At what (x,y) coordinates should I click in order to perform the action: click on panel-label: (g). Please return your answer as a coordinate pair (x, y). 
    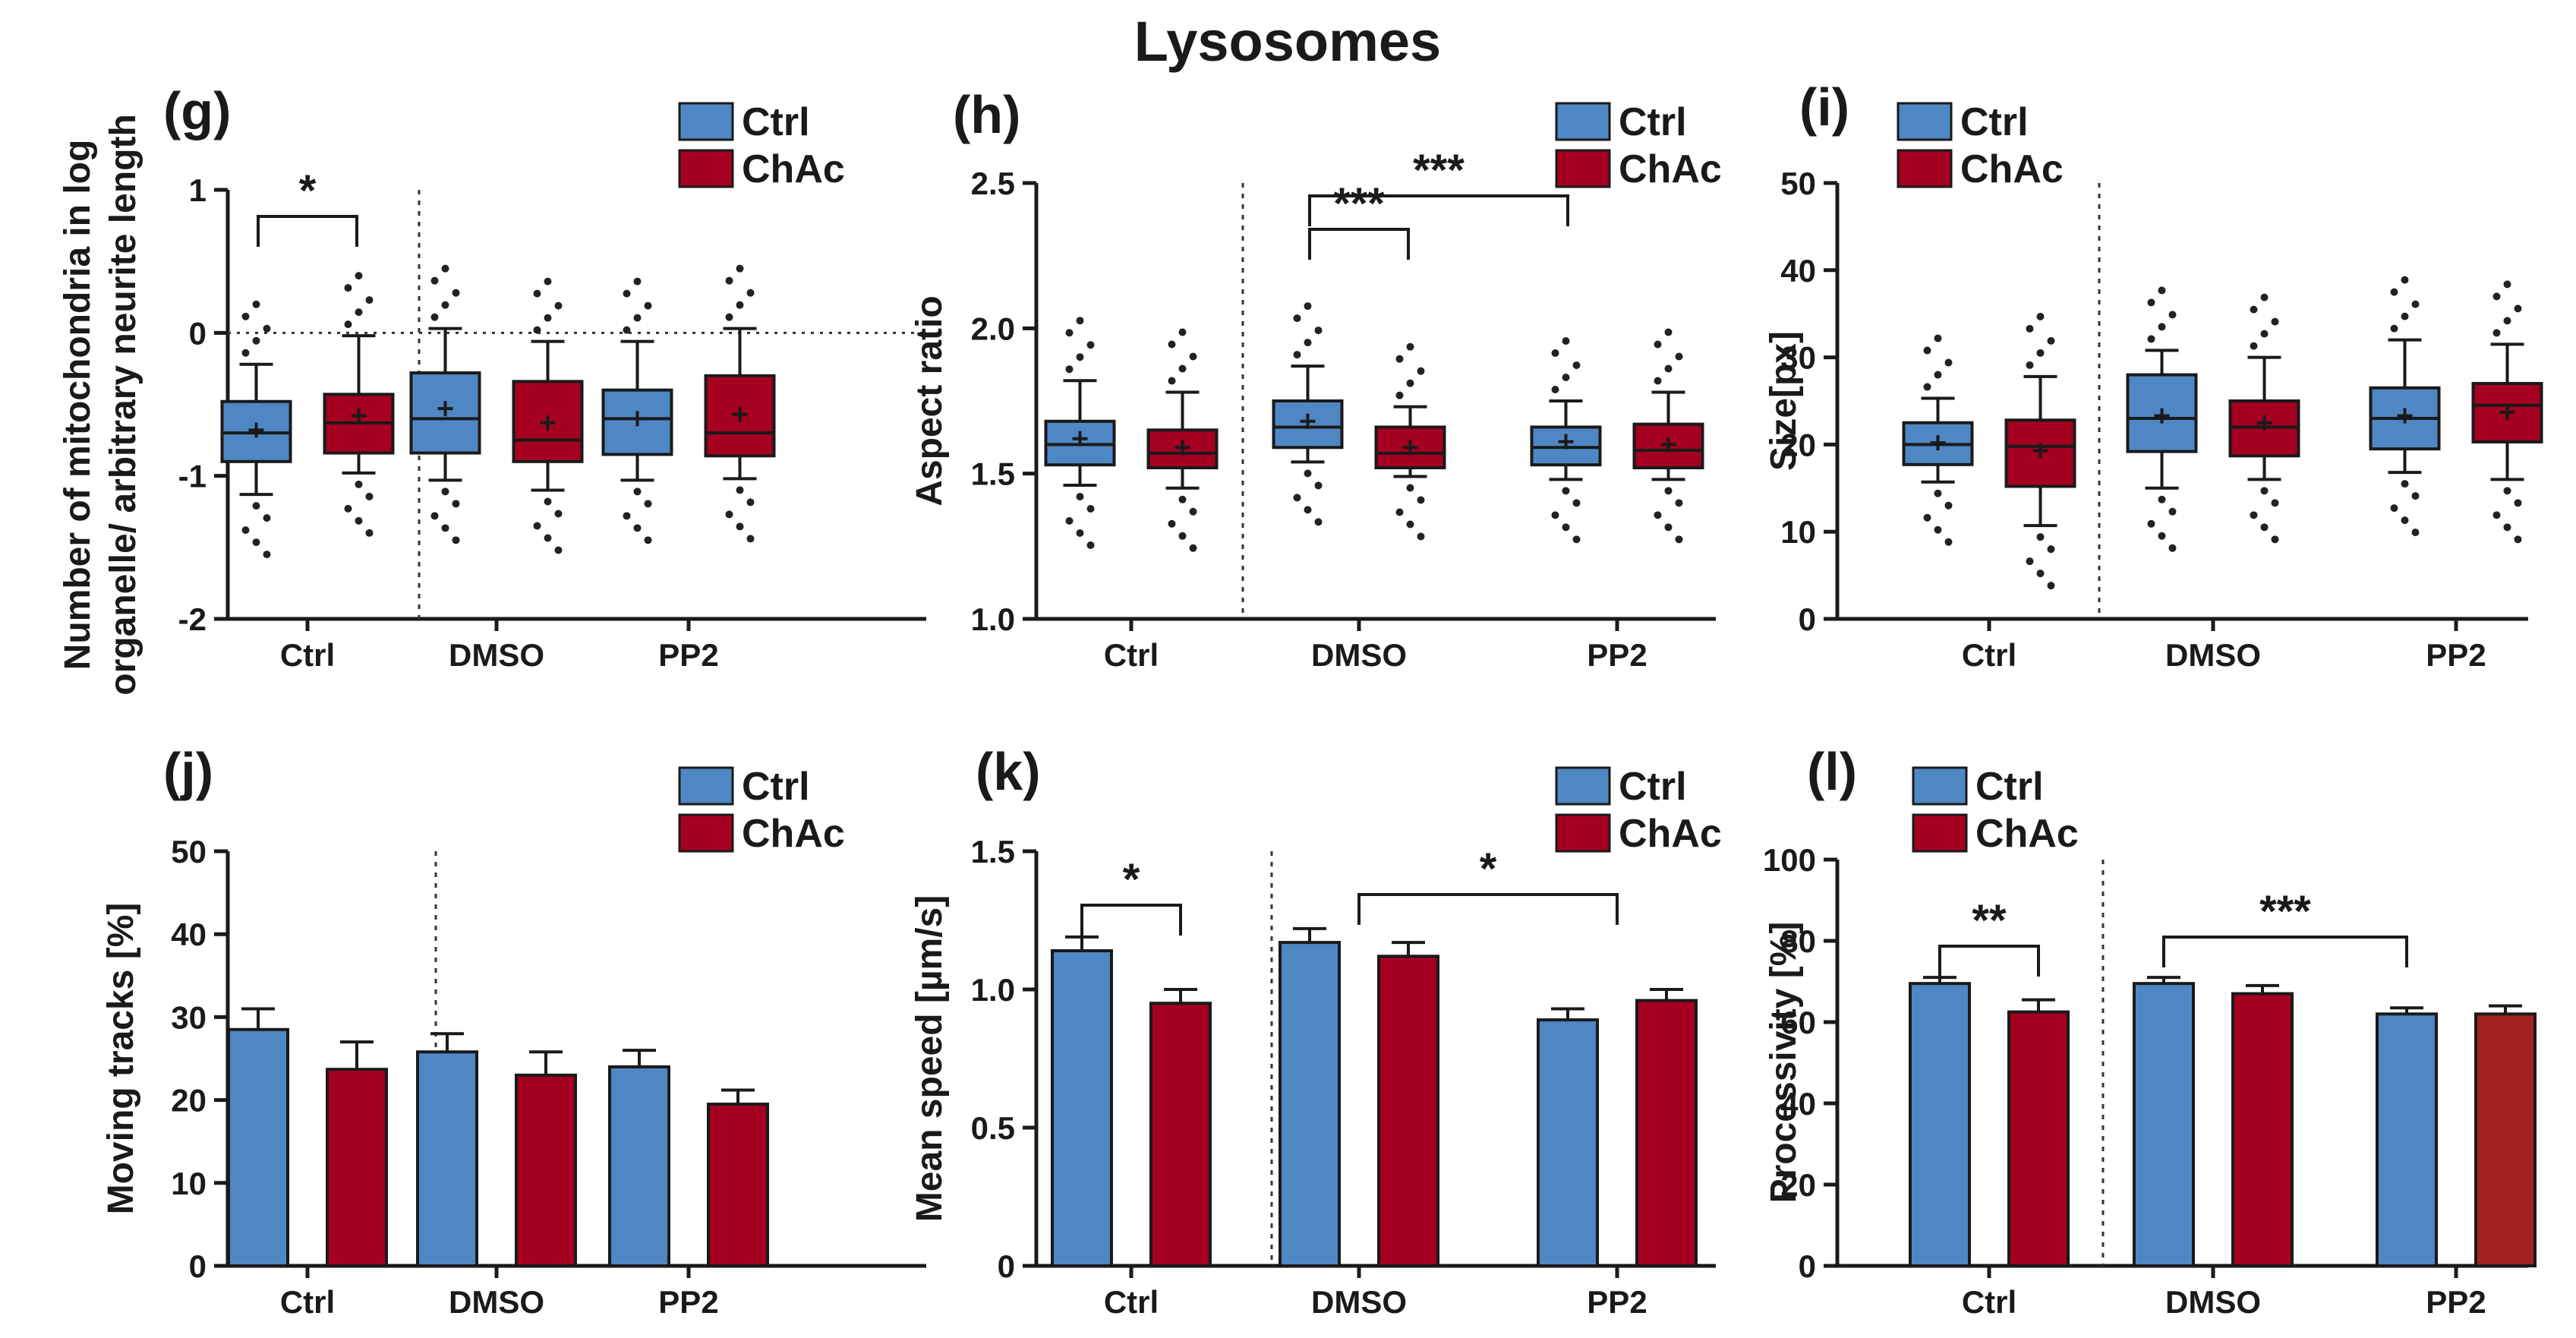
    Looking at the image, I should click on (197, 110).